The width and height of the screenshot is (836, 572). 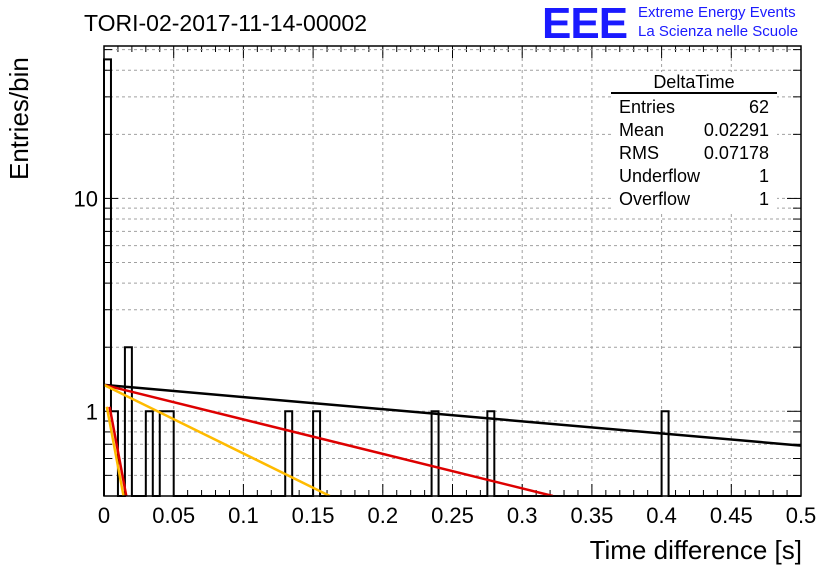 I want to click on y-tick-label: 10, so click(x=86, y=198).